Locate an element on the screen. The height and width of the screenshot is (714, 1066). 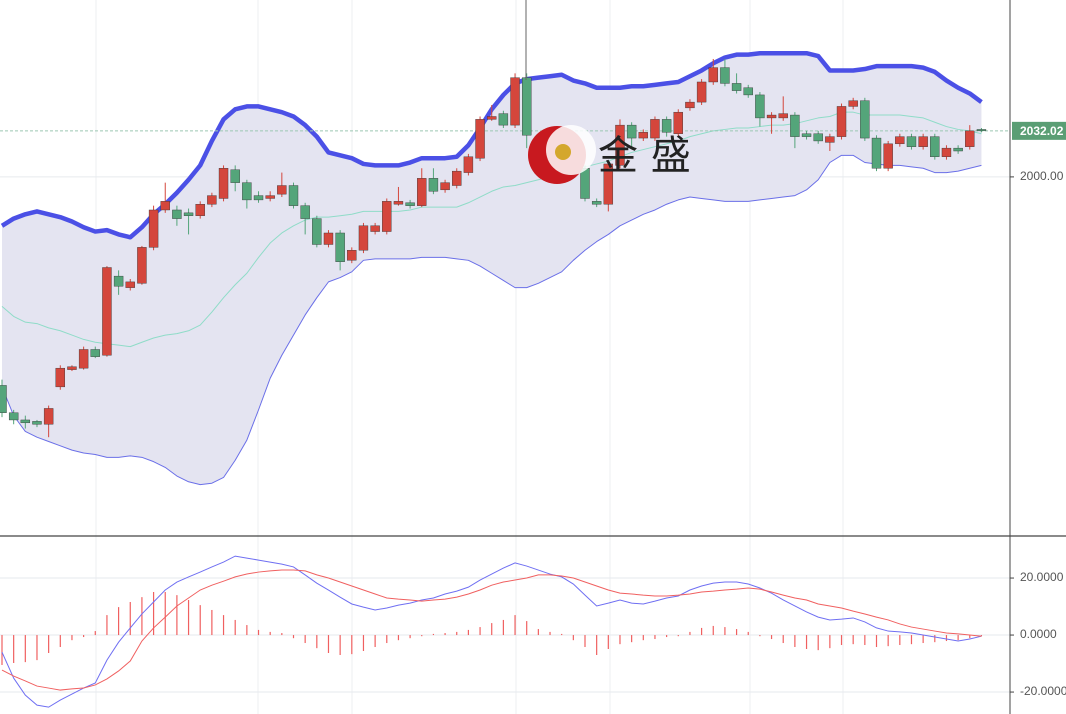
price-axis: 2000.00 2032.02 20.0000 0.0000 -20.0000 is located at coordinates (1038, 409).